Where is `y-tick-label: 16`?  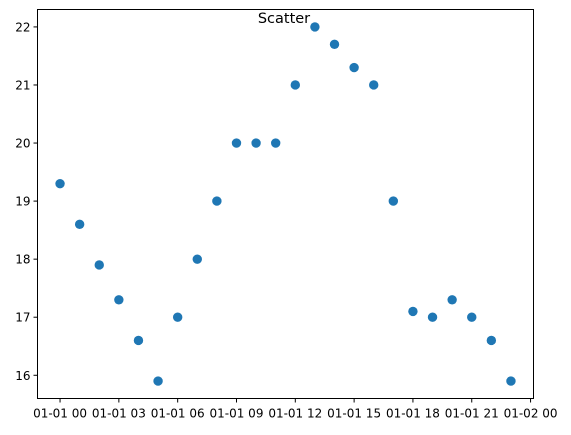 y-tick-label: 16 is located at coordinates (22, 376).